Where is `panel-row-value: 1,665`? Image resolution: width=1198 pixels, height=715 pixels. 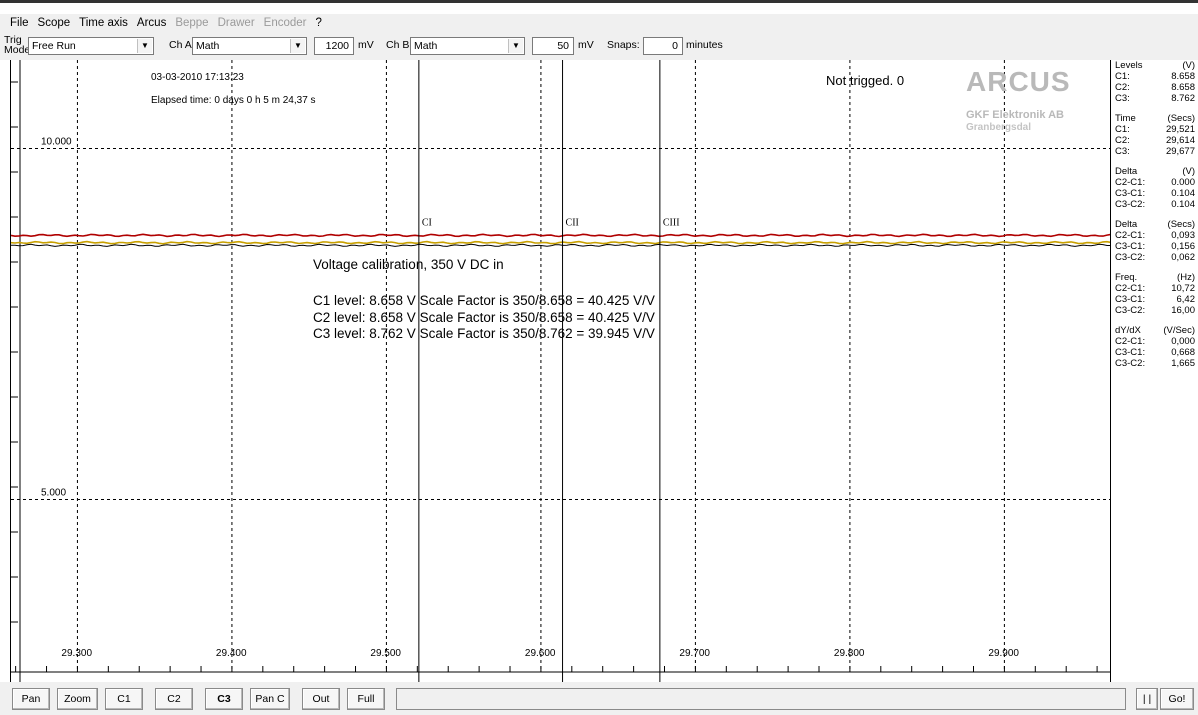 panel-row-value: 1,665 is located at coordinates (1183, 363).